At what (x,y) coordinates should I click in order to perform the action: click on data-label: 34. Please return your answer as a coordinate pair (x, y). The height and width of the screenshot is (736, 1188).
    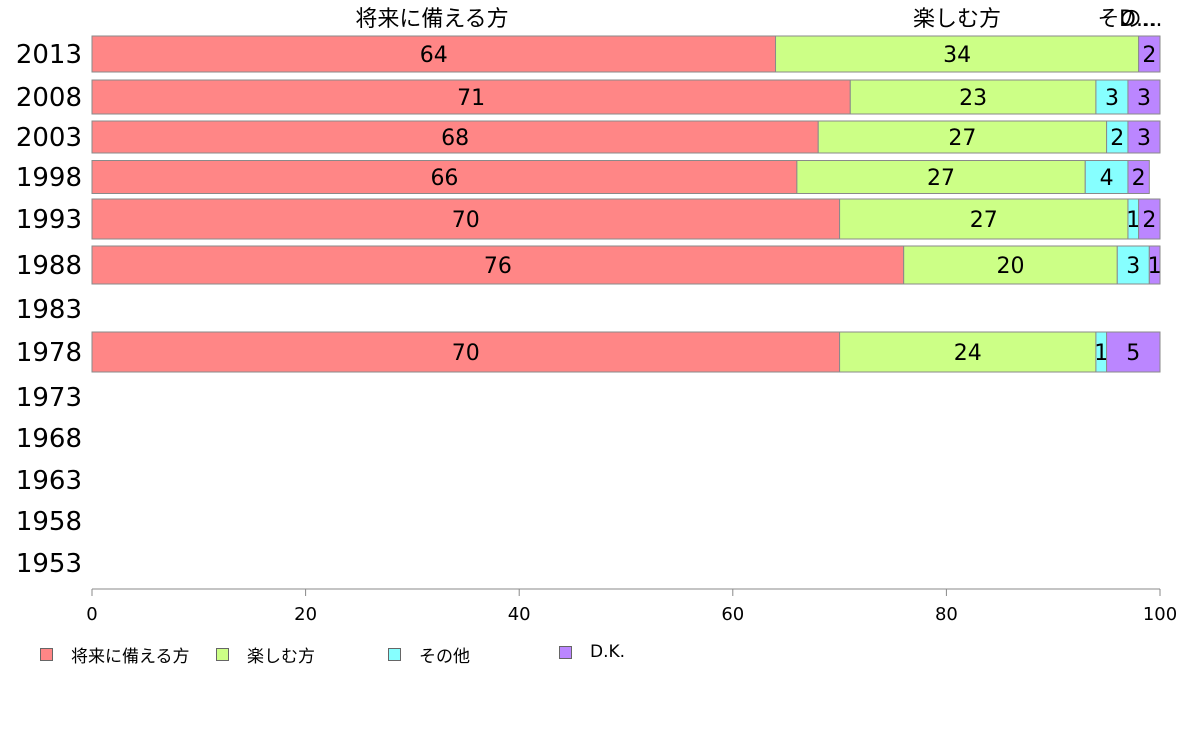
    Looking at the image, I should click on (957, 55).